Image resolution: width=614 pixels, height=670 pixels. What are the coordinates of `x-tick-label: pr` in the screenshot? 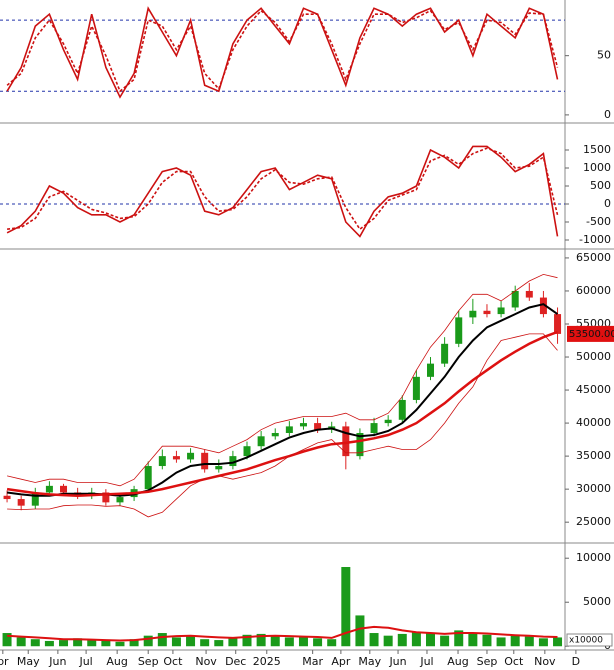 It's located at (4, 661).